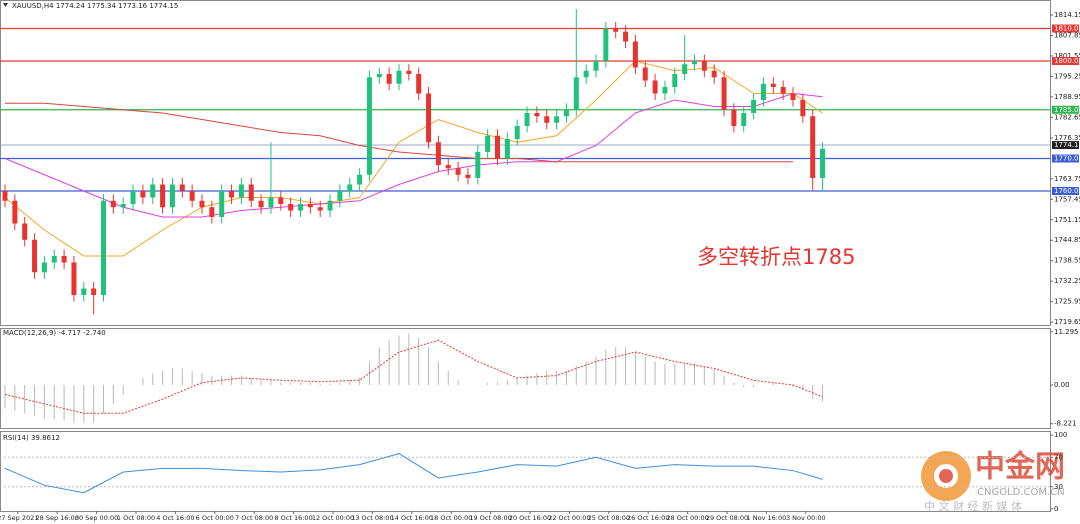  Describe the element at coordinates (776, 257) in the screenshot. I see `annotation: 多空转折点1785` at that location.